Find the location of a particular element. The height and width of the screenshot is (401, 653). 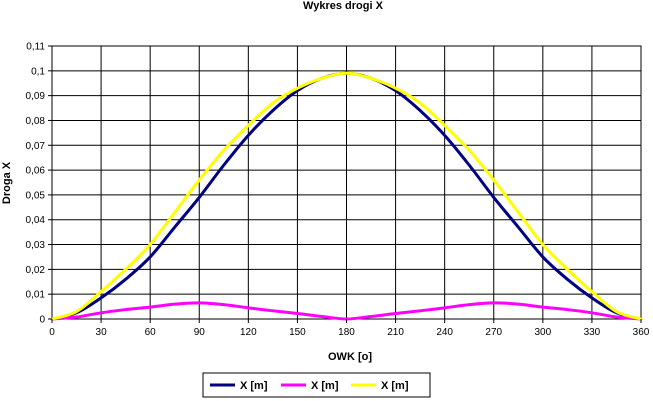

y-tick-label: 0,05 is located at coordinates (36, 195).